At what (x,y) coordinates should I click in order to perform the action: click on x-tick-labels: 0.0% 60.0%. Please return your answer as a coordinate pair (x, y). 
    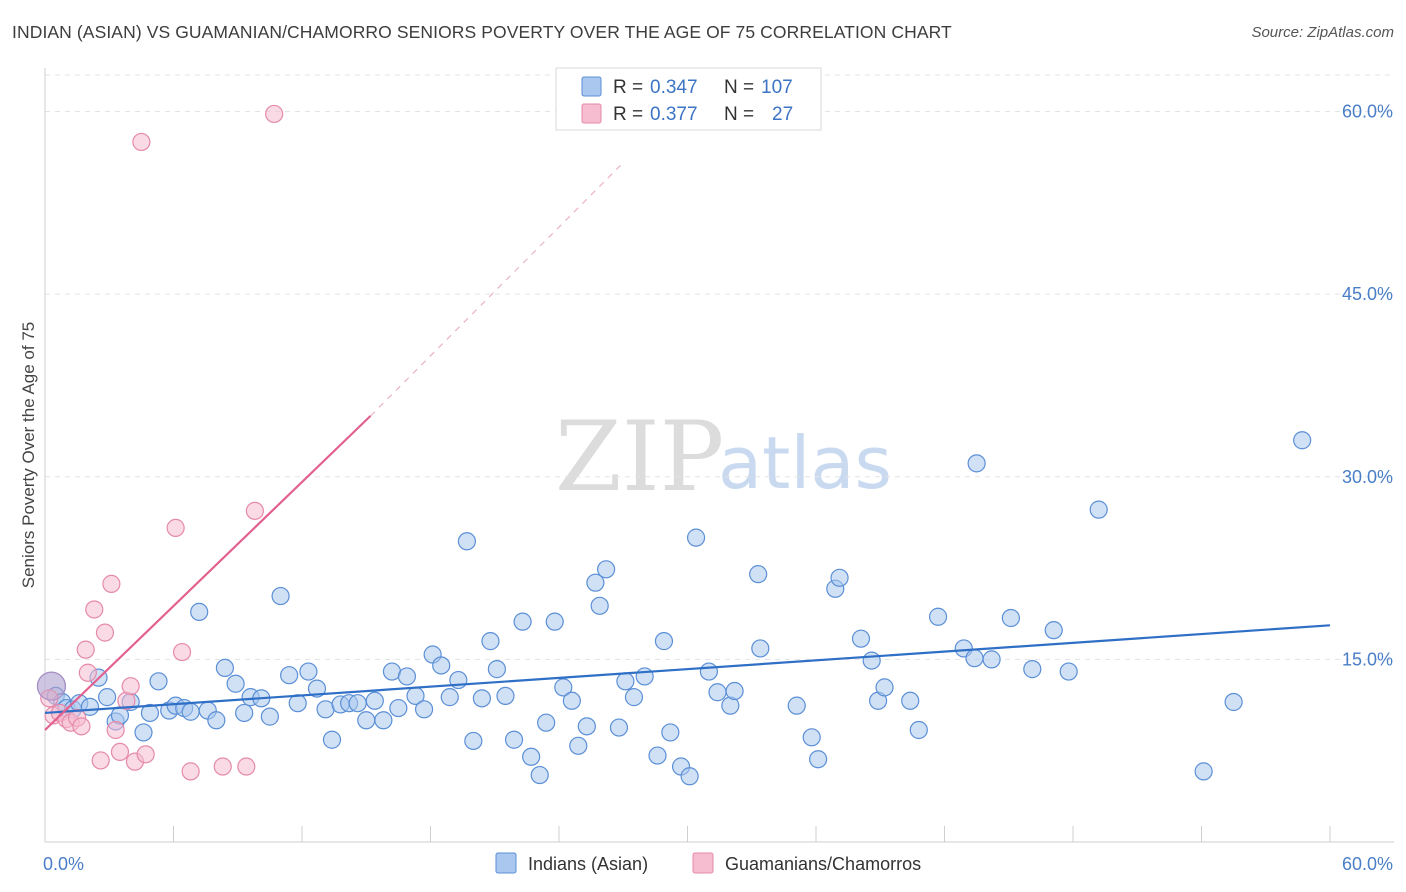
    Looking at the image, I should click on (718, 864).